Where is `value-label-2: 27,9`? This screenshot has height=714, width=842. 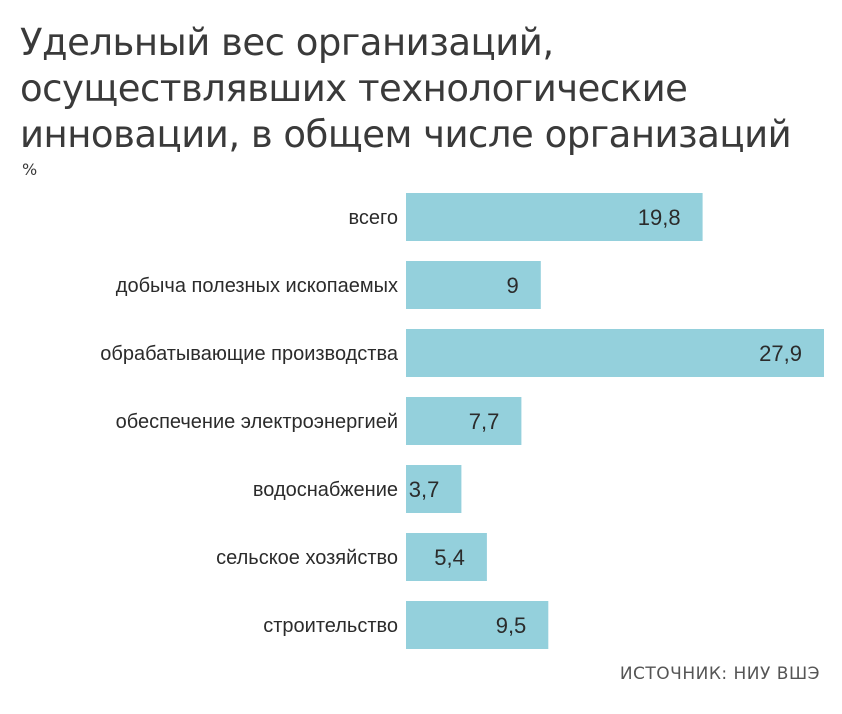
value-label-2: 27,9 is located at coordinates (780, 353).